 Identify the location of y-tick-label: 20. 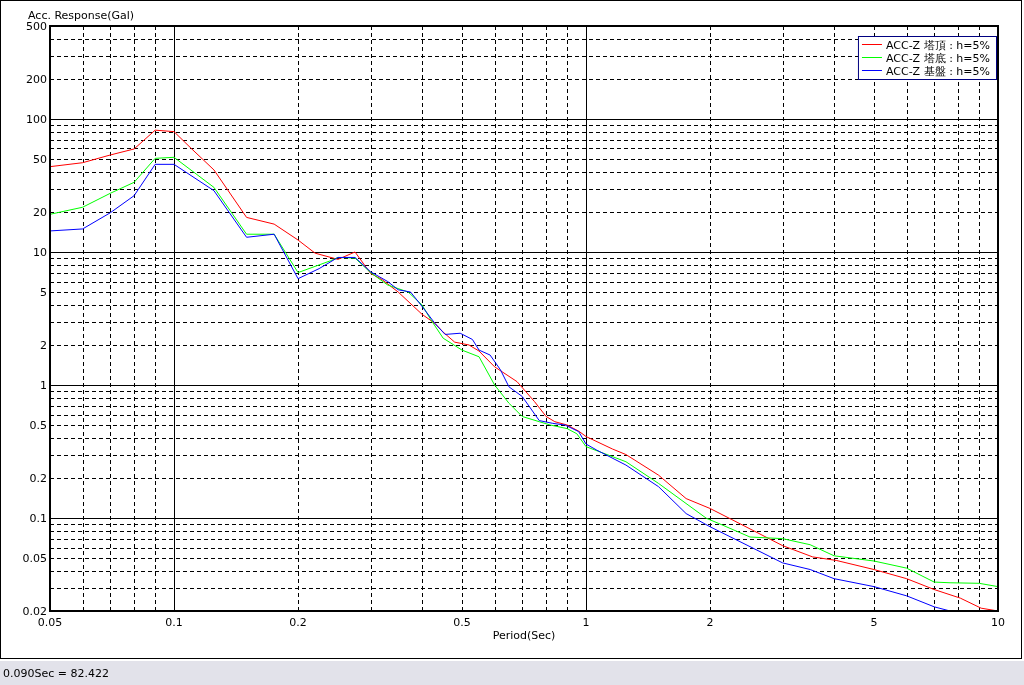
(40, 212).